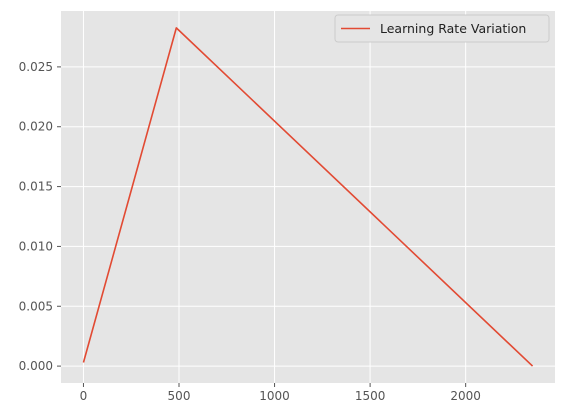 The height and width of the screenshot is (413, 565). I want to click on x-axis-ticks: 0 500 1000 1500 2000, so click(280, 393).